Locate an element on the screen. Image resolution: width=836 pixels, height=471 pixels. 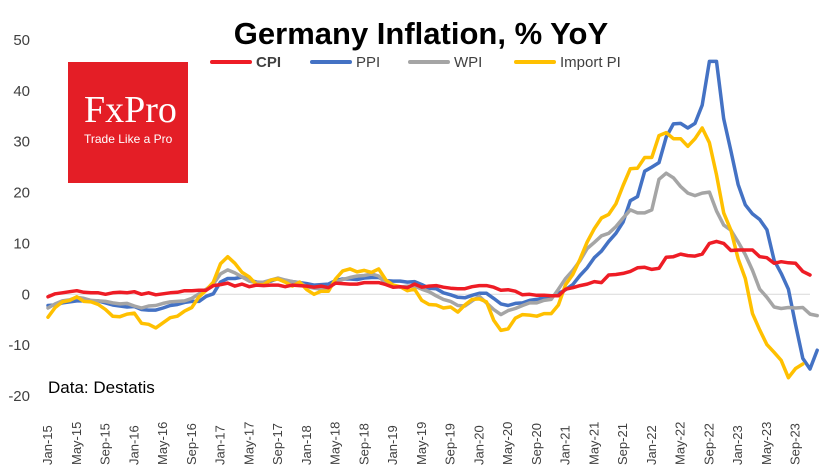
x-tick-label: May-15 is located at coordinates (76, 443).